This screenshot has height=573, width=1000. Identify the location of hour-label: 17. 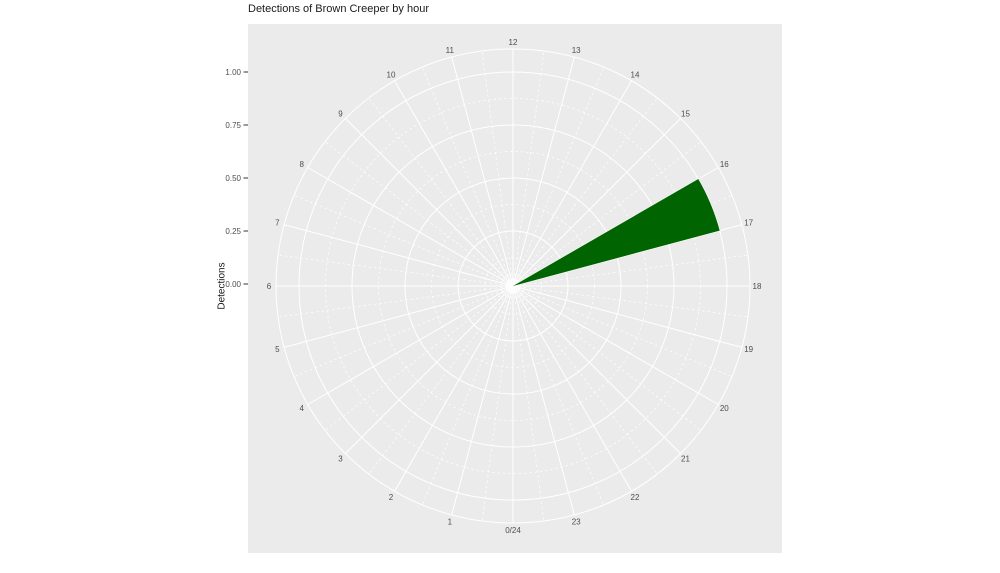
(748, 223).